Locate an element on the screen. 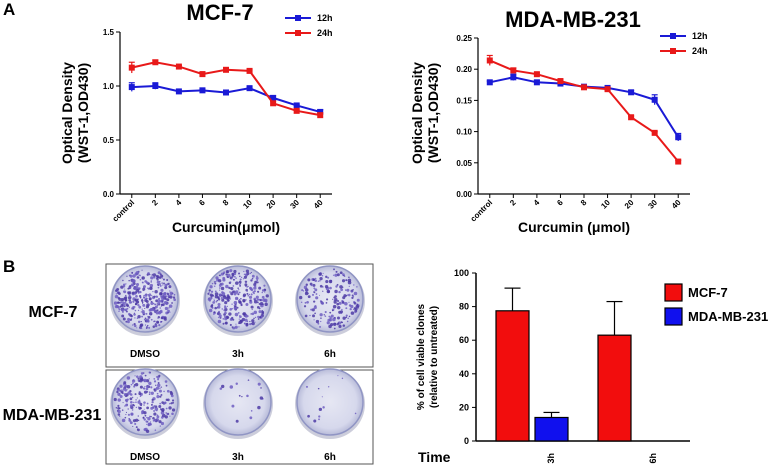 The height and width of the screenshot is (466, 778). c2-x-tick-label: 30 is located at coordinates (652, 204).